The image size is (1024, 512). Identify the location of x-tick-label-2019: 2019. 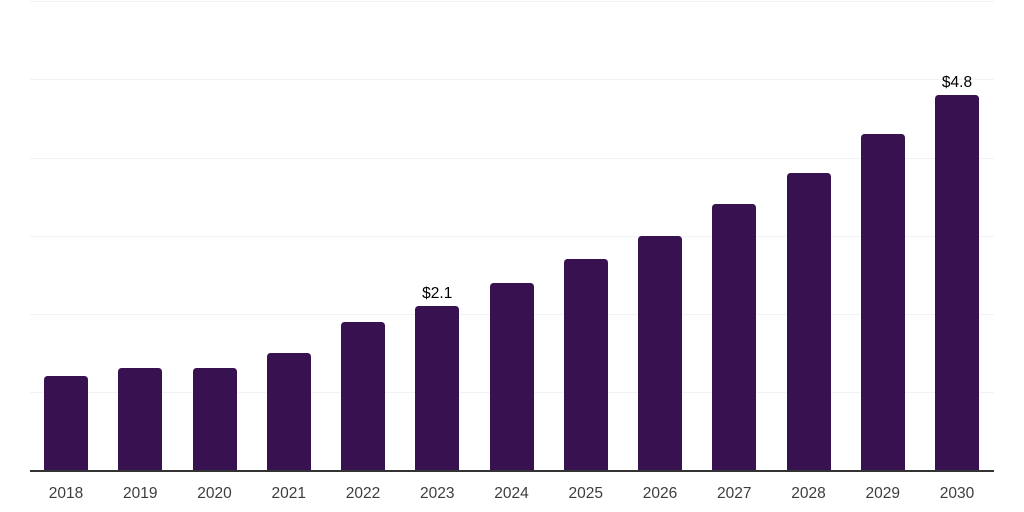
(140, 493).